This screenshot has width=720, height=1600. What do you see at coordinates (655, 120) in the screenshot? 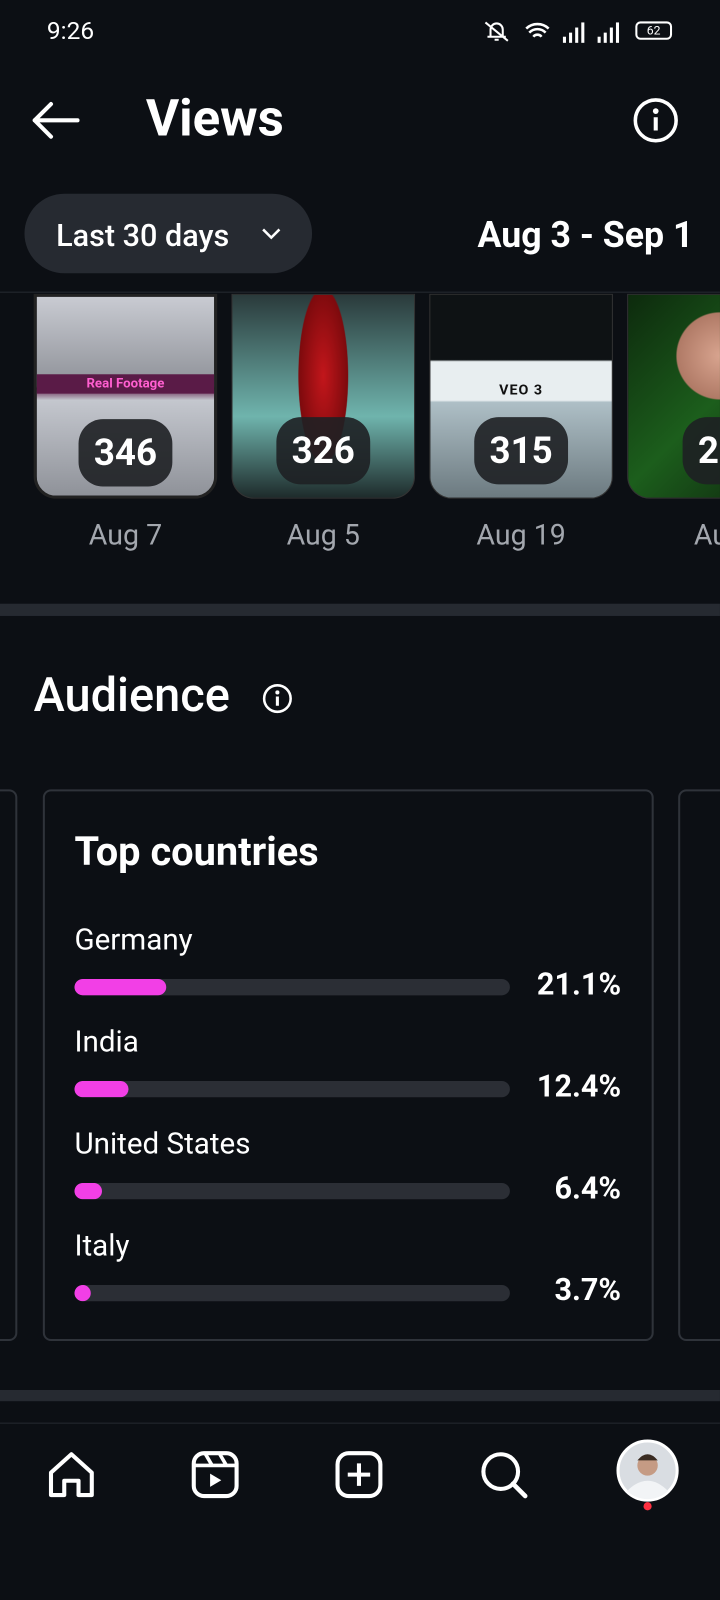
I see `info-button` at bounding box center [655, 120].